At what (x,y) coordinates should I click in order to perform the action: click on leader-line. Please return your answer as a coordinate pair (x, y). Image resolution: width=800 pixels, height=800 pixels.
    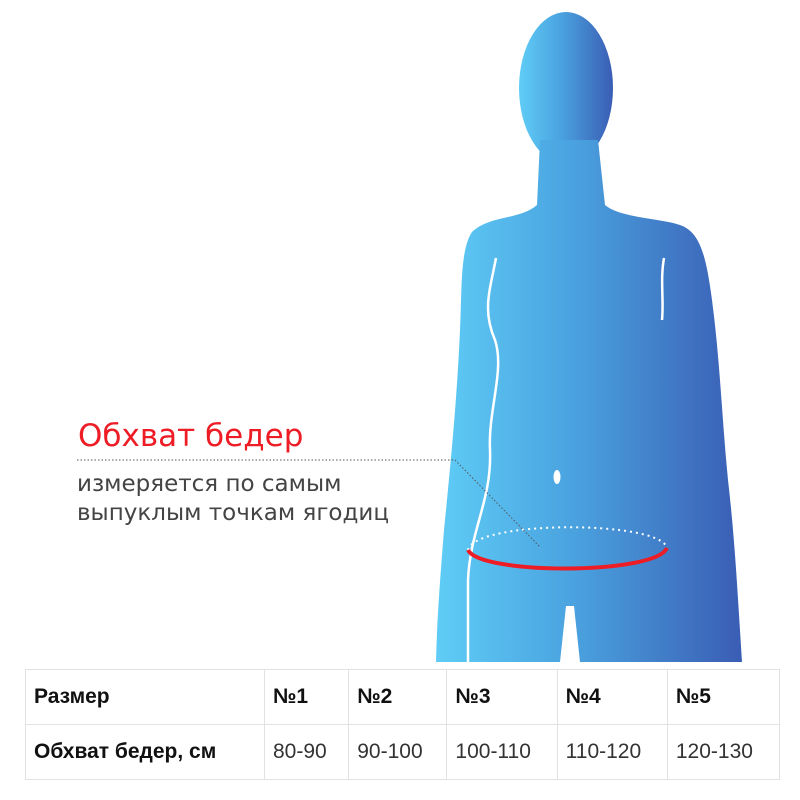
    Looking at the image, I should click on (309, 503).